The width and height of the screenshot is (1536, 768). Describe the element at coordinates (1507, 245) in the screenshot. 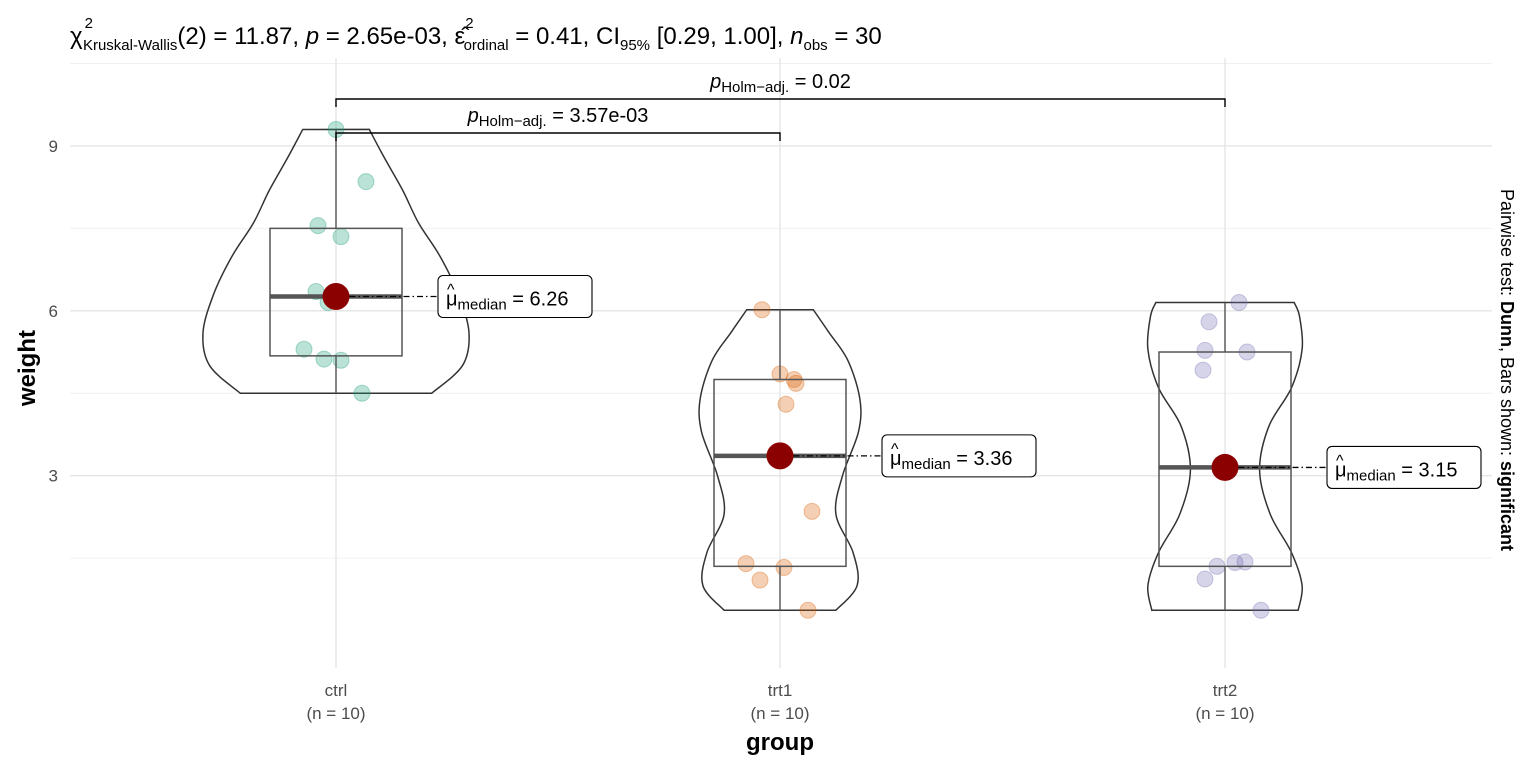

I see `caption-prefix: Pairwise test:` at that location.